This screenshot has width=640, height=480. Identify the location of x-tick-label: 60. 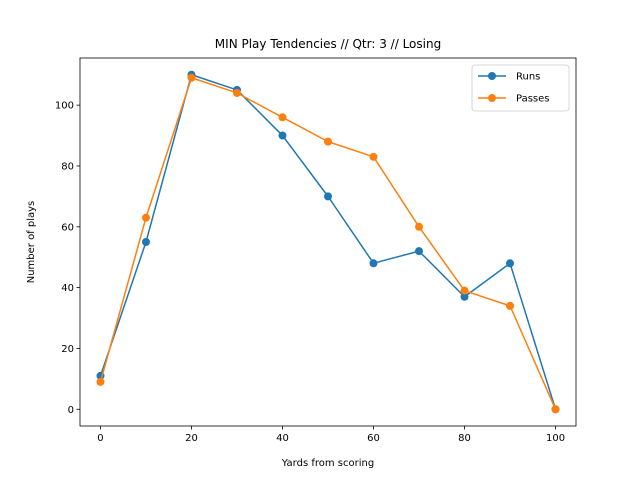
(373, 438).